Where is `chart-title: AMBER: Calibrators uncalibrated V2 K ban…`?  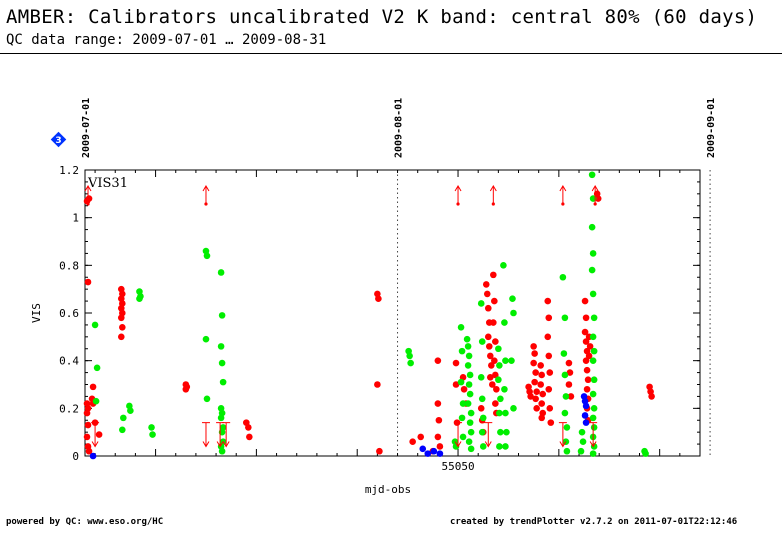
chart-title: AMBER: Calibrators uncalibrated V2 K ban… is located at coordinates (382, 17).